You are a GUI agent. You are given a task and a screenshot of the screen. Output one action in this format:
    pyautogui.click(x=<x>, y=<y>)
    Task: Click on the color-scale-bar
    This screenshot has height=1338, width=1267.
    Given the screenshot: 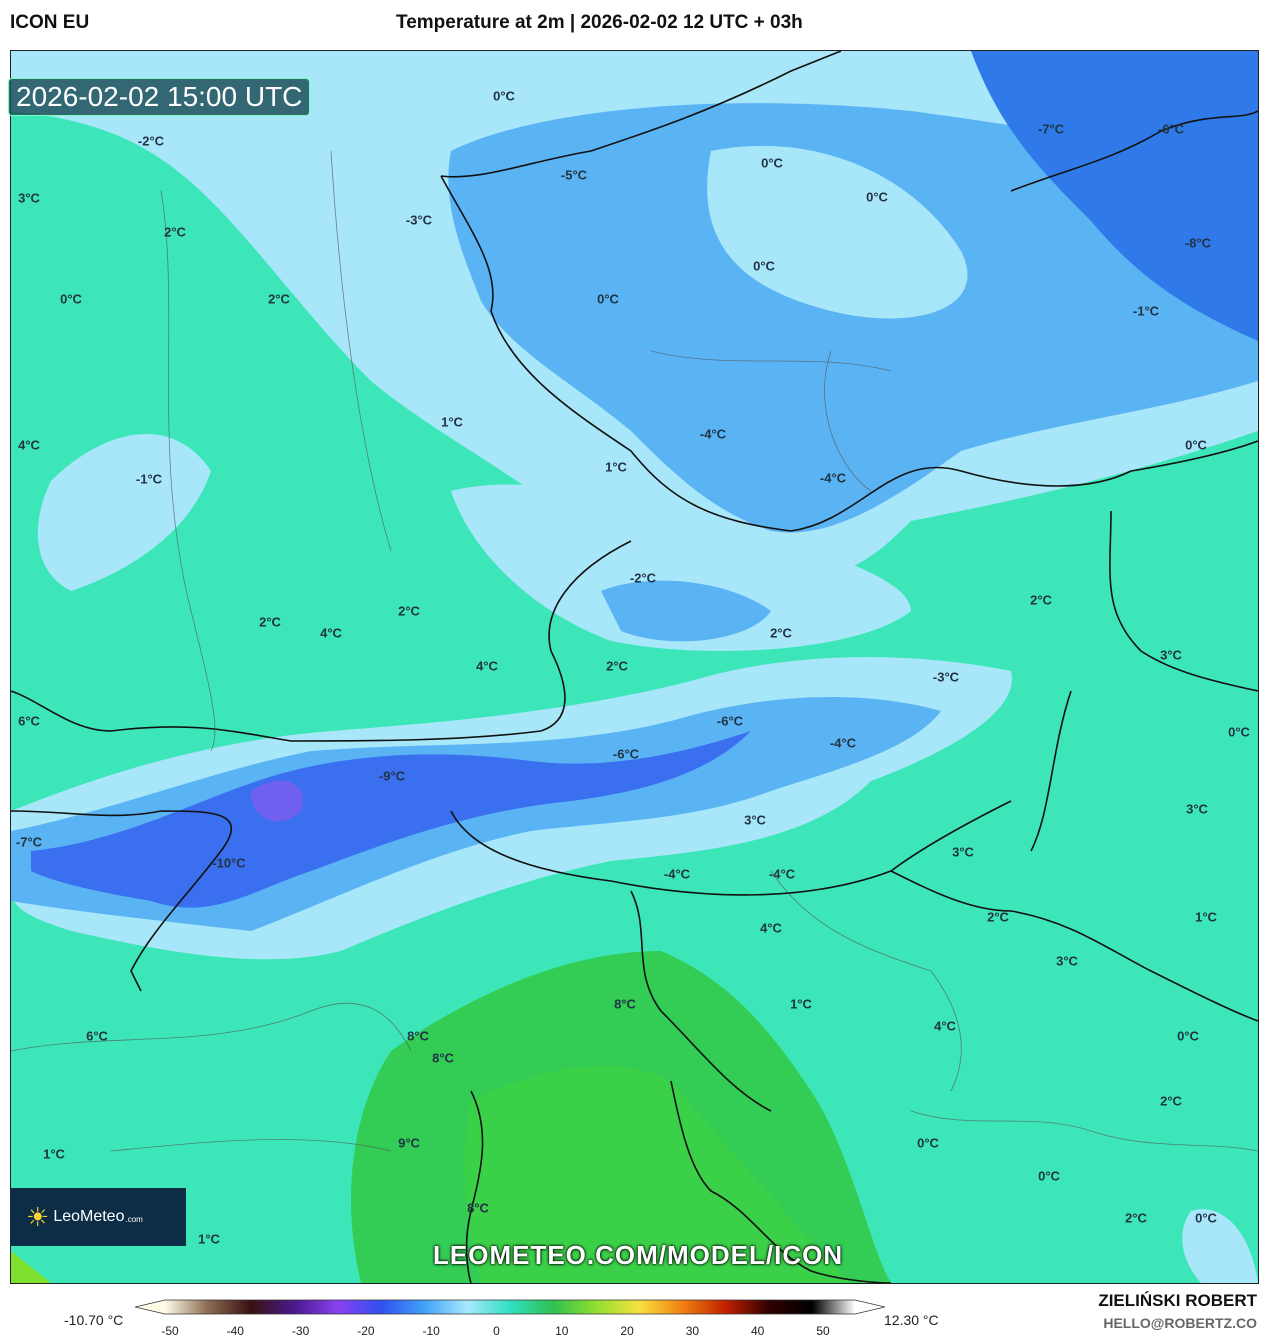 What is the action you would take?
    pyautogui.click(x=510, y=1307)
    